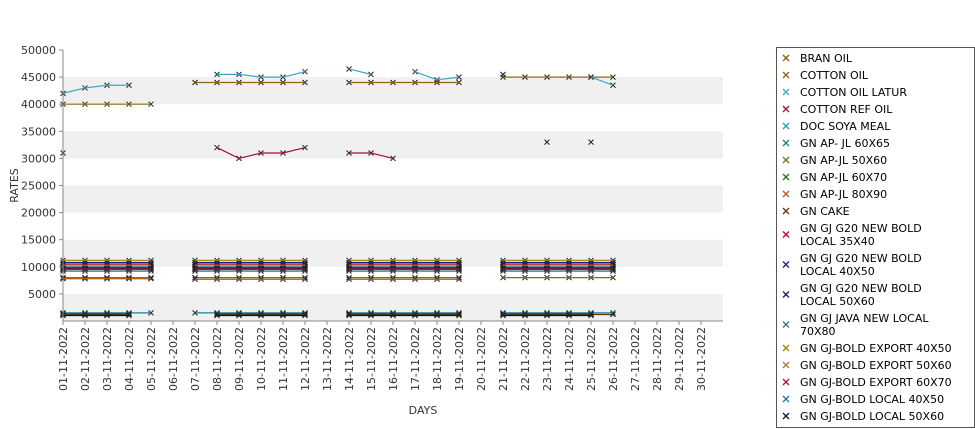  What do you see at coordinates (38, 50) in the screenshot?
I see `y-tick-label: 50000` at bounding box center [38, 50].